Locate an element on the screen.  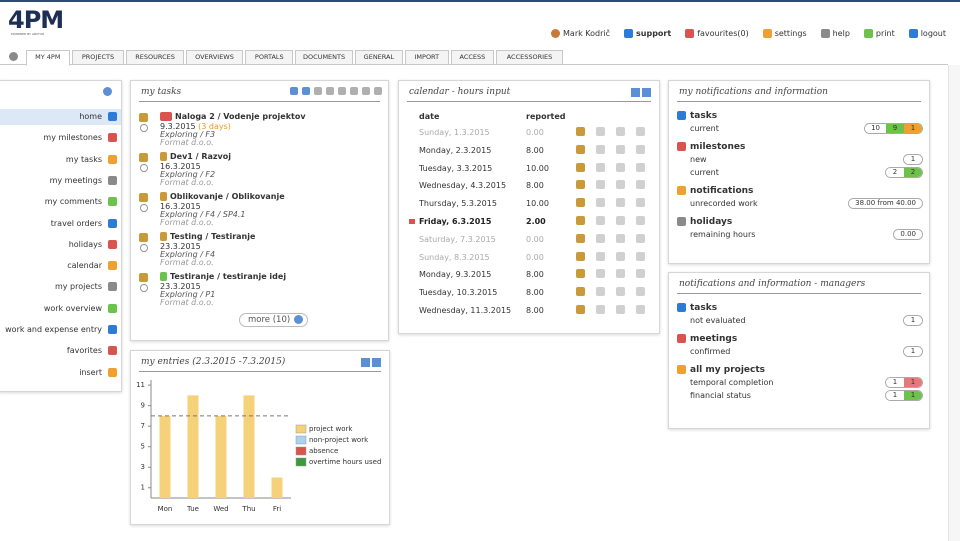
sidebar-item: favorites is located at coordinates (60, 351).